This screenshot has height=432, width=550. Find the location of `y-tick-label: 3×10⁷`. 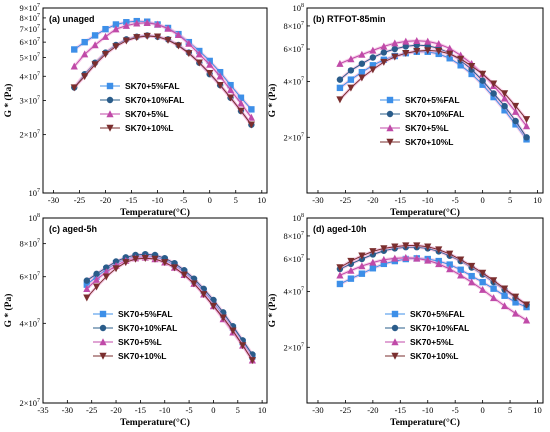

y-tick-label: 3×10⁷ is located at coordinates (29, 101).